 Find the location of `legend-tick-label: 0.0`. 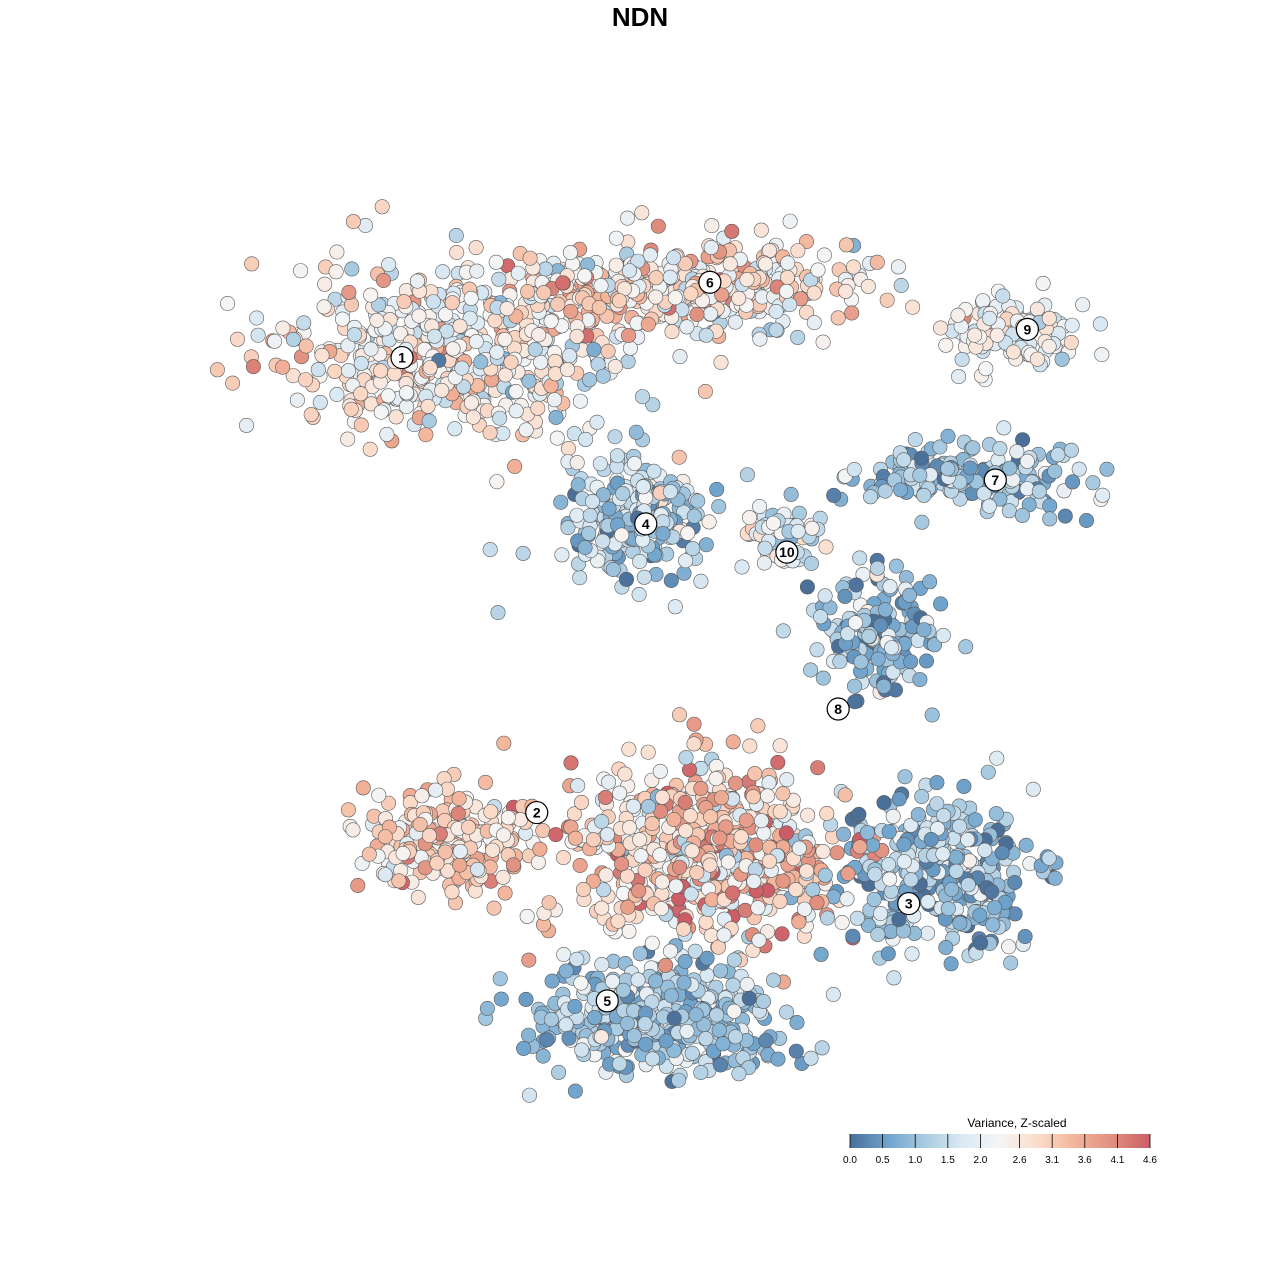

legend-tick-label: 0.0 is located at coordinates (850, 1160).